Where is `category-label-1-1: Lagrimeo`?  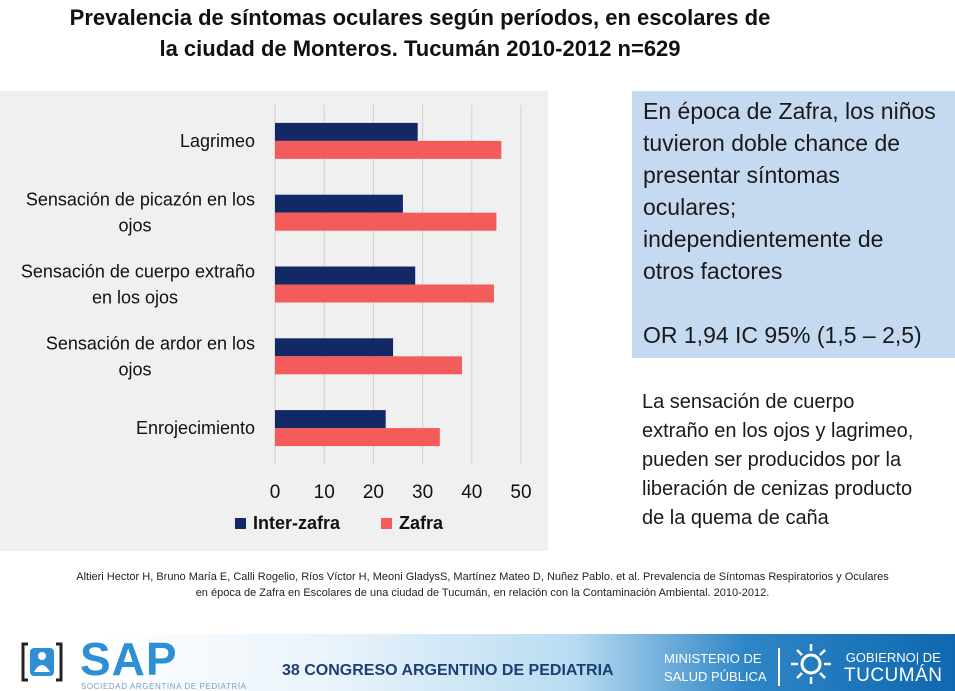 category-label-1-1: Lagrimeo is located at coordinates (217, 141).